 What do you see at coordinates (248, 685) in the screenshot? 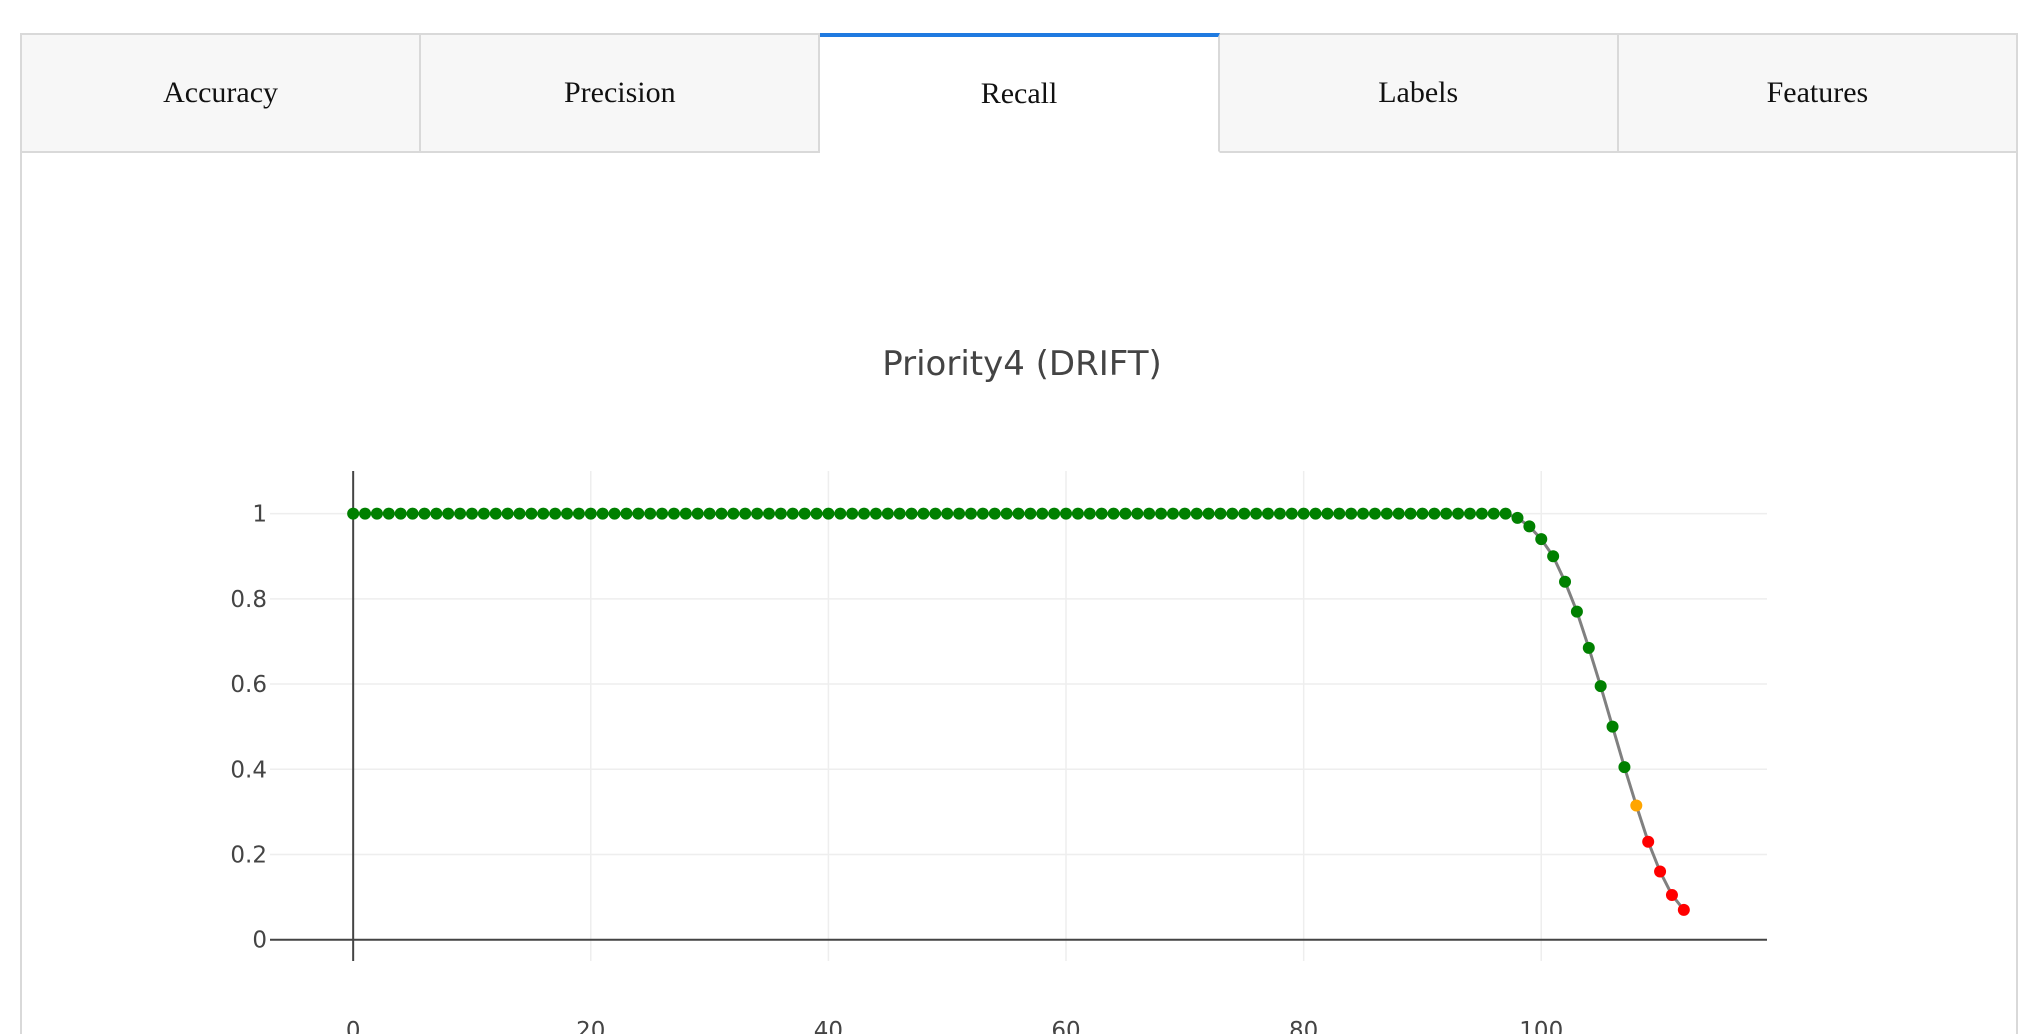
I see `y-tick-label: 0.6` at bounding box center [248, 685].